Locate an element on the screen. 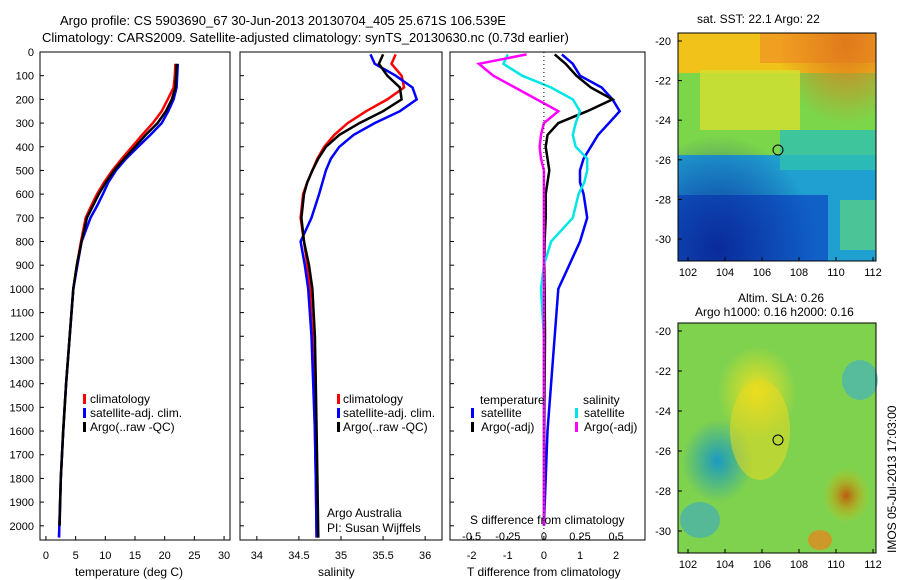 The width and height of the screenshot is (900, 580). depth-tick-label: 1700 is located at coordinates (22, 456).